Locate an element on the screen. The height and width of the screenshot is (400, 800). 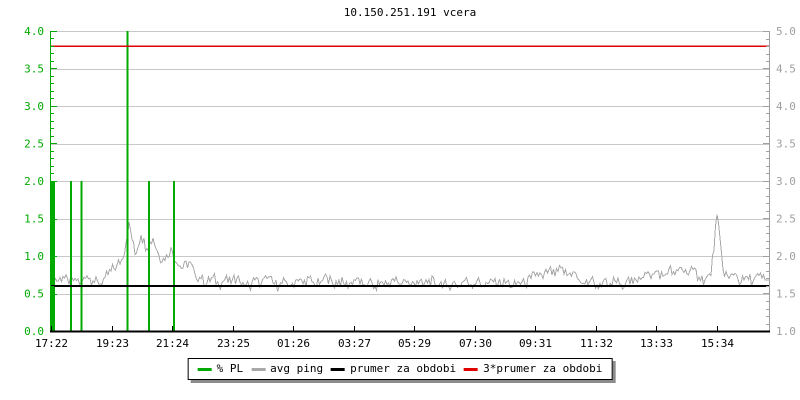
x-axis-label: 01:26 is located at coordinates (293, 343).